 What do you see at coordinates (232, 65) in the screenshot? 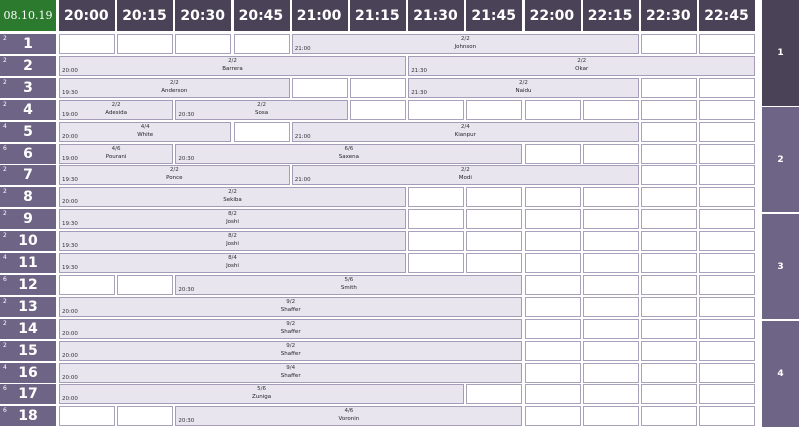
I see `booking-block: 2/2 Barrera 20:00` at bounding box center [232, 65].